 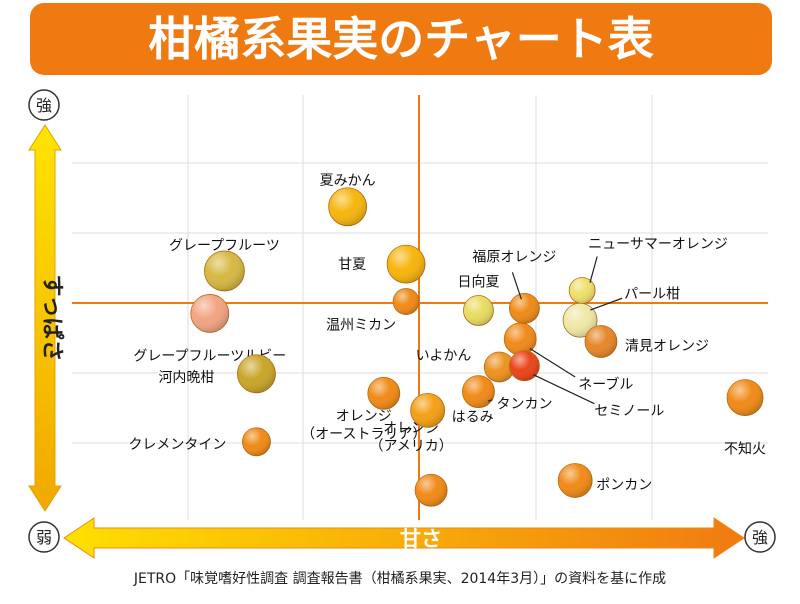 I want to click on point-group: 甘夏, so click(x=382, y=264).